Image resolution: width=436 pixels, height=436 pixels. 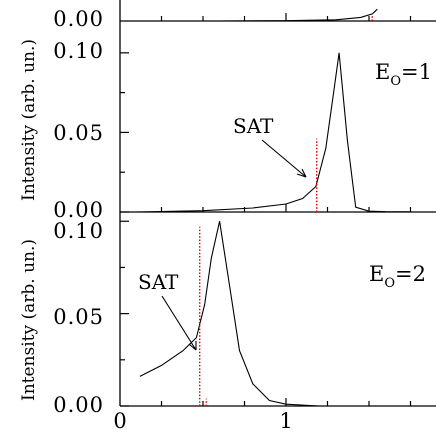 What do you see at coordinates (29, 320) in the screenshot?
I see `y-axis-title-bottom: Intensity (arb. un.)` at bounding box center [29, 320].